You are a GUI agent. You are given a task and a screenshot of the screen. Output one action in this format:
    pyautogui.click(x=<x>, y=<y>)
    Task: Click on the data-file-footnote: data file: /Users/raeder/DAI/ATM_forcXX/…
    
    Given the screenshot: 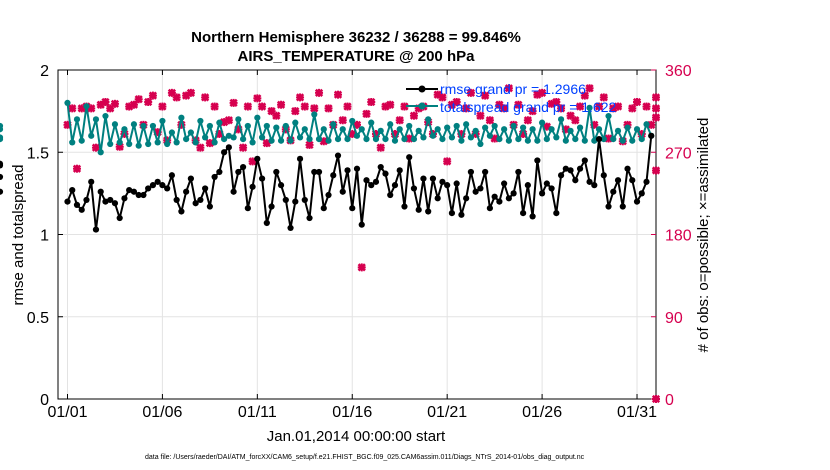 What is the action you would take?
    pyautogui.click(x=365, y=457)
    